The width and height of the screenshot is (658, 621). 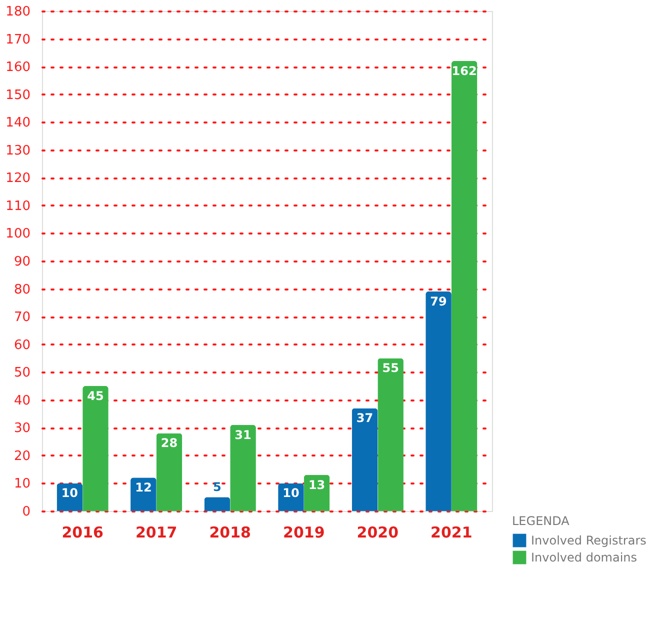 What do you see at coordinates (18, 95) in the screenshot?
I see `y-tick-label: 150` at bounding box center [18, 95].